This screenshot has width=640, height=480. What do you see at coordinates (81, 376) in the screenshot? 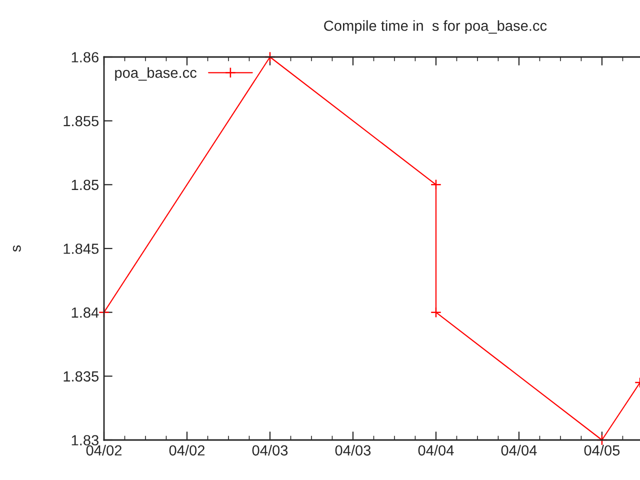
I see `y-tick-label: 1.835` at bounding box center [81, 376].